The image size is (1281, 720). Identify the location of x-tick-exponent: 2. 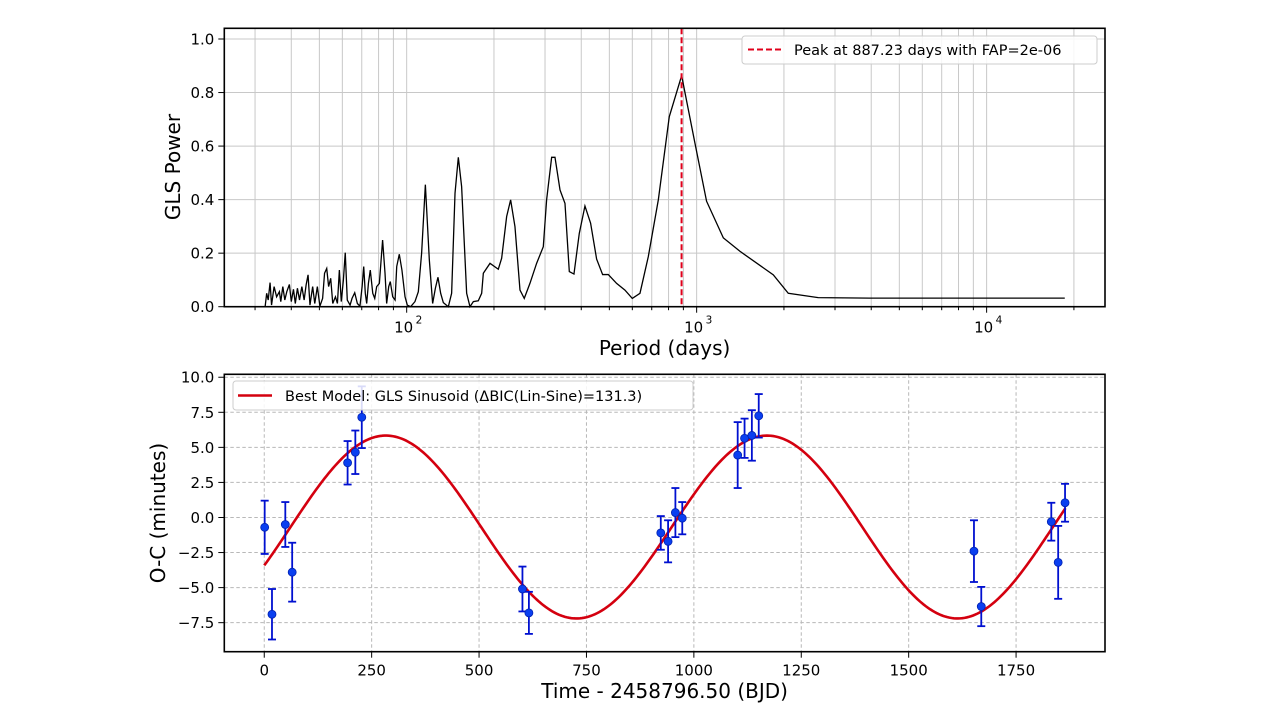
(419, 321).